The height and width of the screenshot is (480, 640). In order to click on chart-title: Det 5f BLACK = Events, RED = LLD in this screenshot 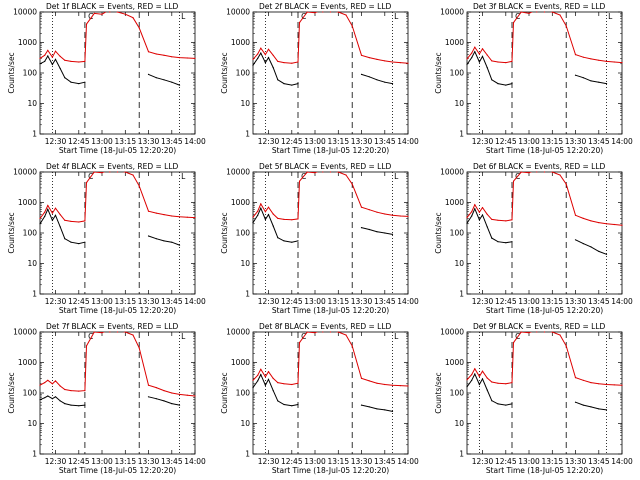, I will do `click(325, 166)`.